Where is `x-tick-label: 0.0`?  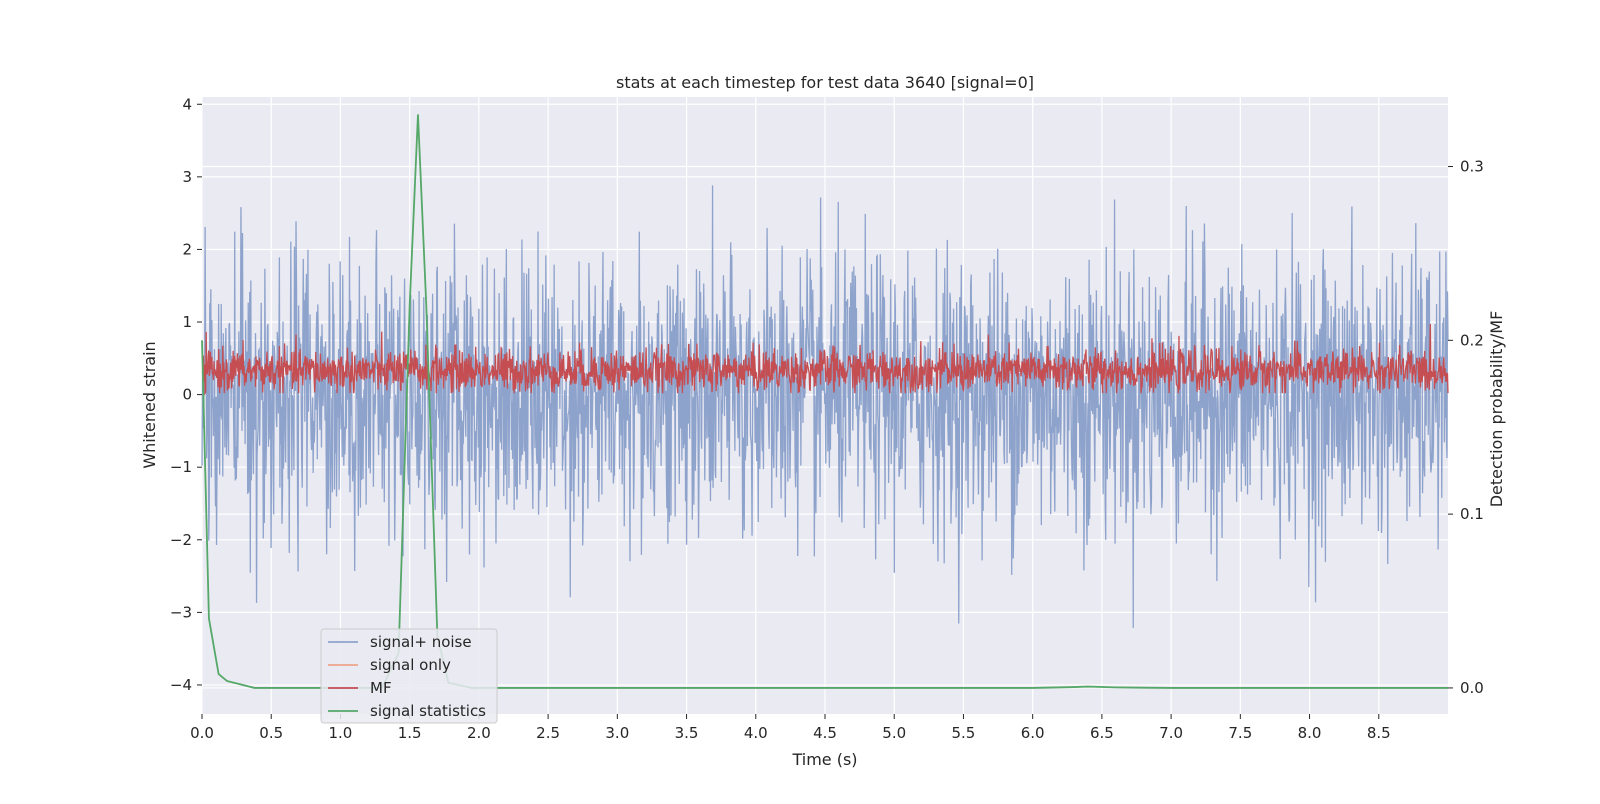 x-tick-label: 0.0 is located at coordinates (202, 733).